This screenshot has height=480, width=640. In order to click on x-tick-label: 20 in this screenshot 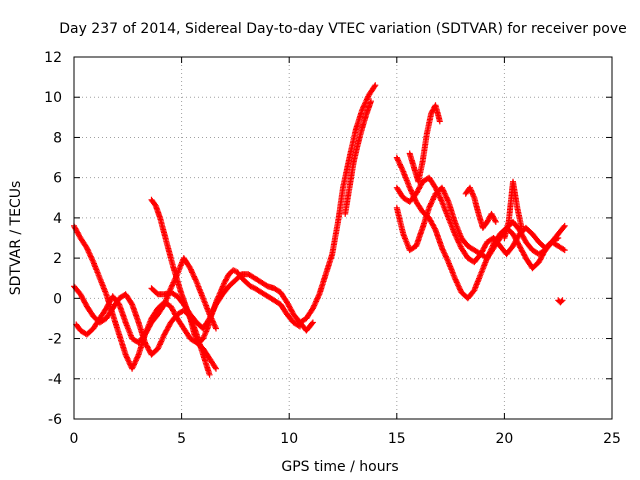, I will do `click(504, 439)`.